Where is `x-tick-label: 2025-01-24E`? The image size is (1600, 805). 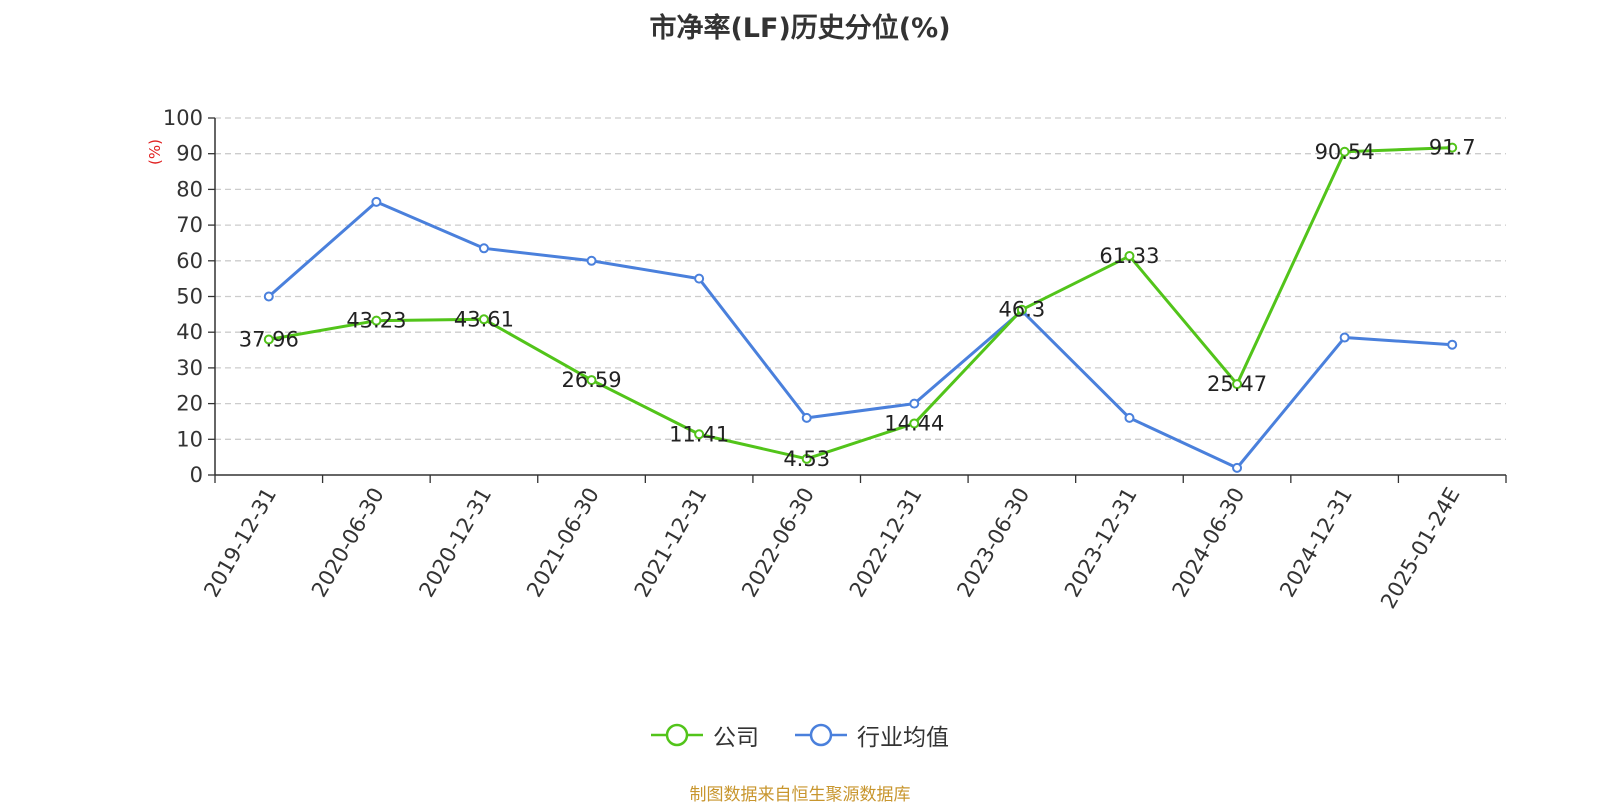 x-tick-label: 2025-01-24E is located at coordinates (1420, 548).